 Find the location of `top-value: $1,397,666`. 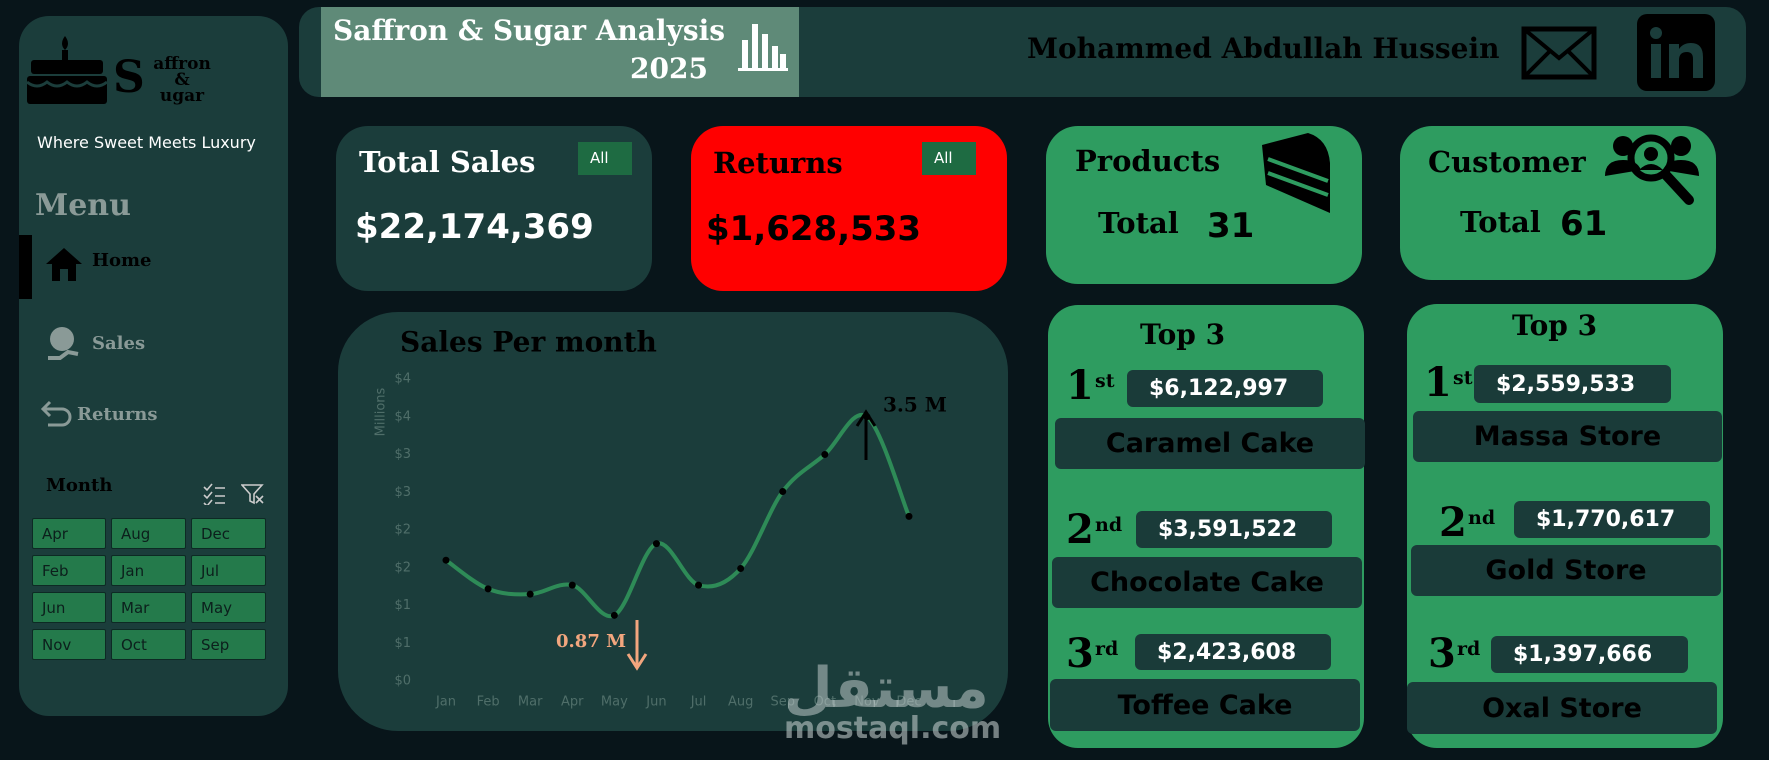

top-value: $1,397,666 is located at coordinates (1589, 654).